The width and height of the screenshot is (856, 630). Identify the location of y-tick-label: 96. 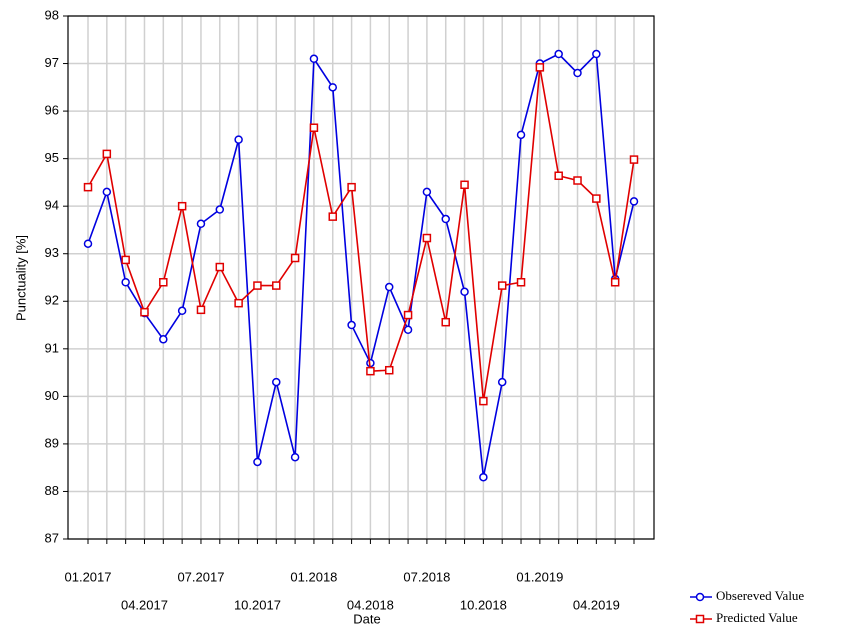
(52, 110).